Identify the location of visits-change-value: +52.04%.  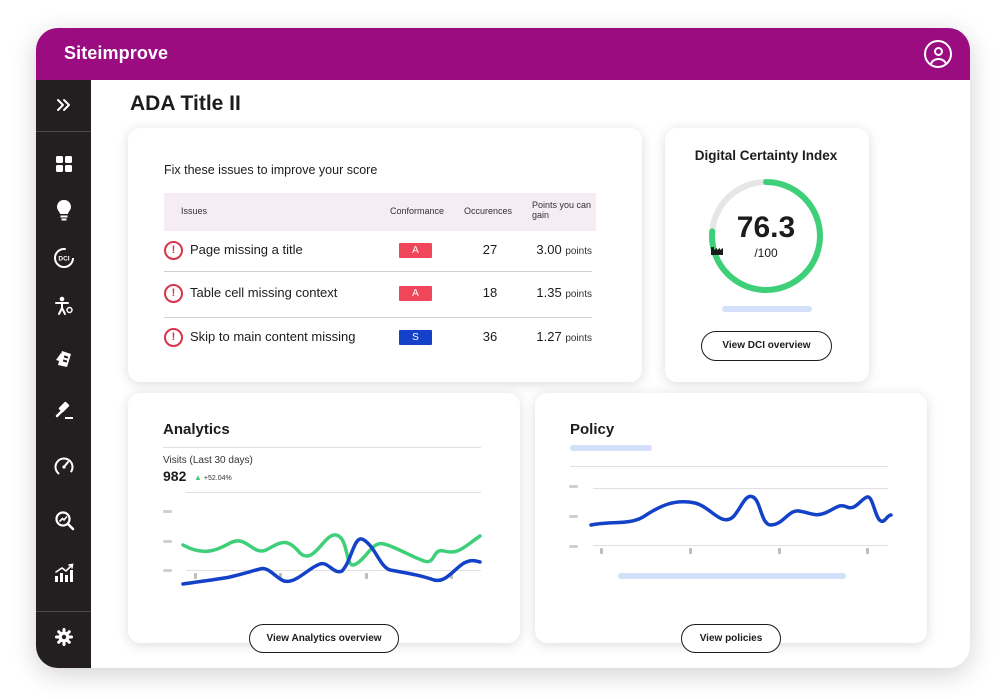
(217, 478).